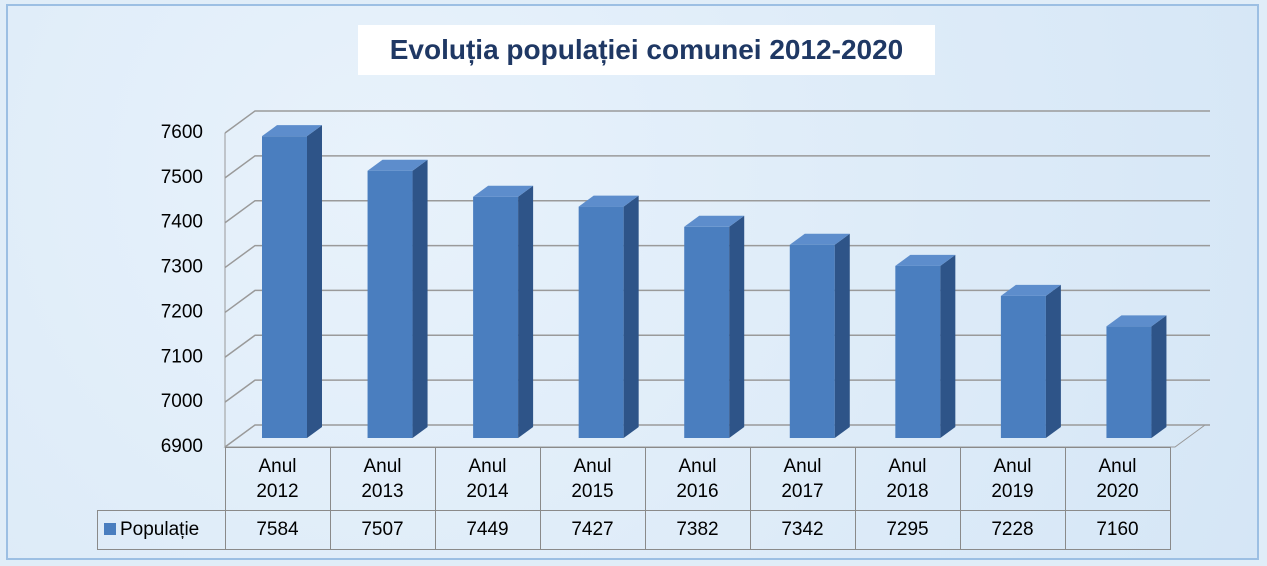 The width and height of the screenshot is (1267, 566). I want to click on value-label: 7449, so click(487, 530).